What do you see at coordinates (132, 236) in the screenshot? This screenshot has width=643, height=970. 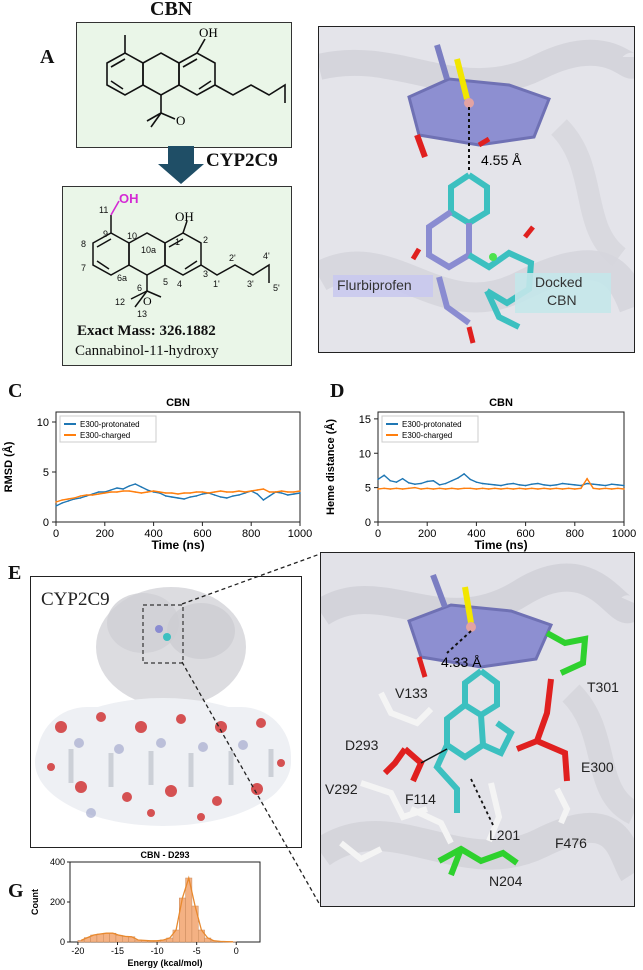 I see `atom-10: 10` at bounding box center [132, 236].